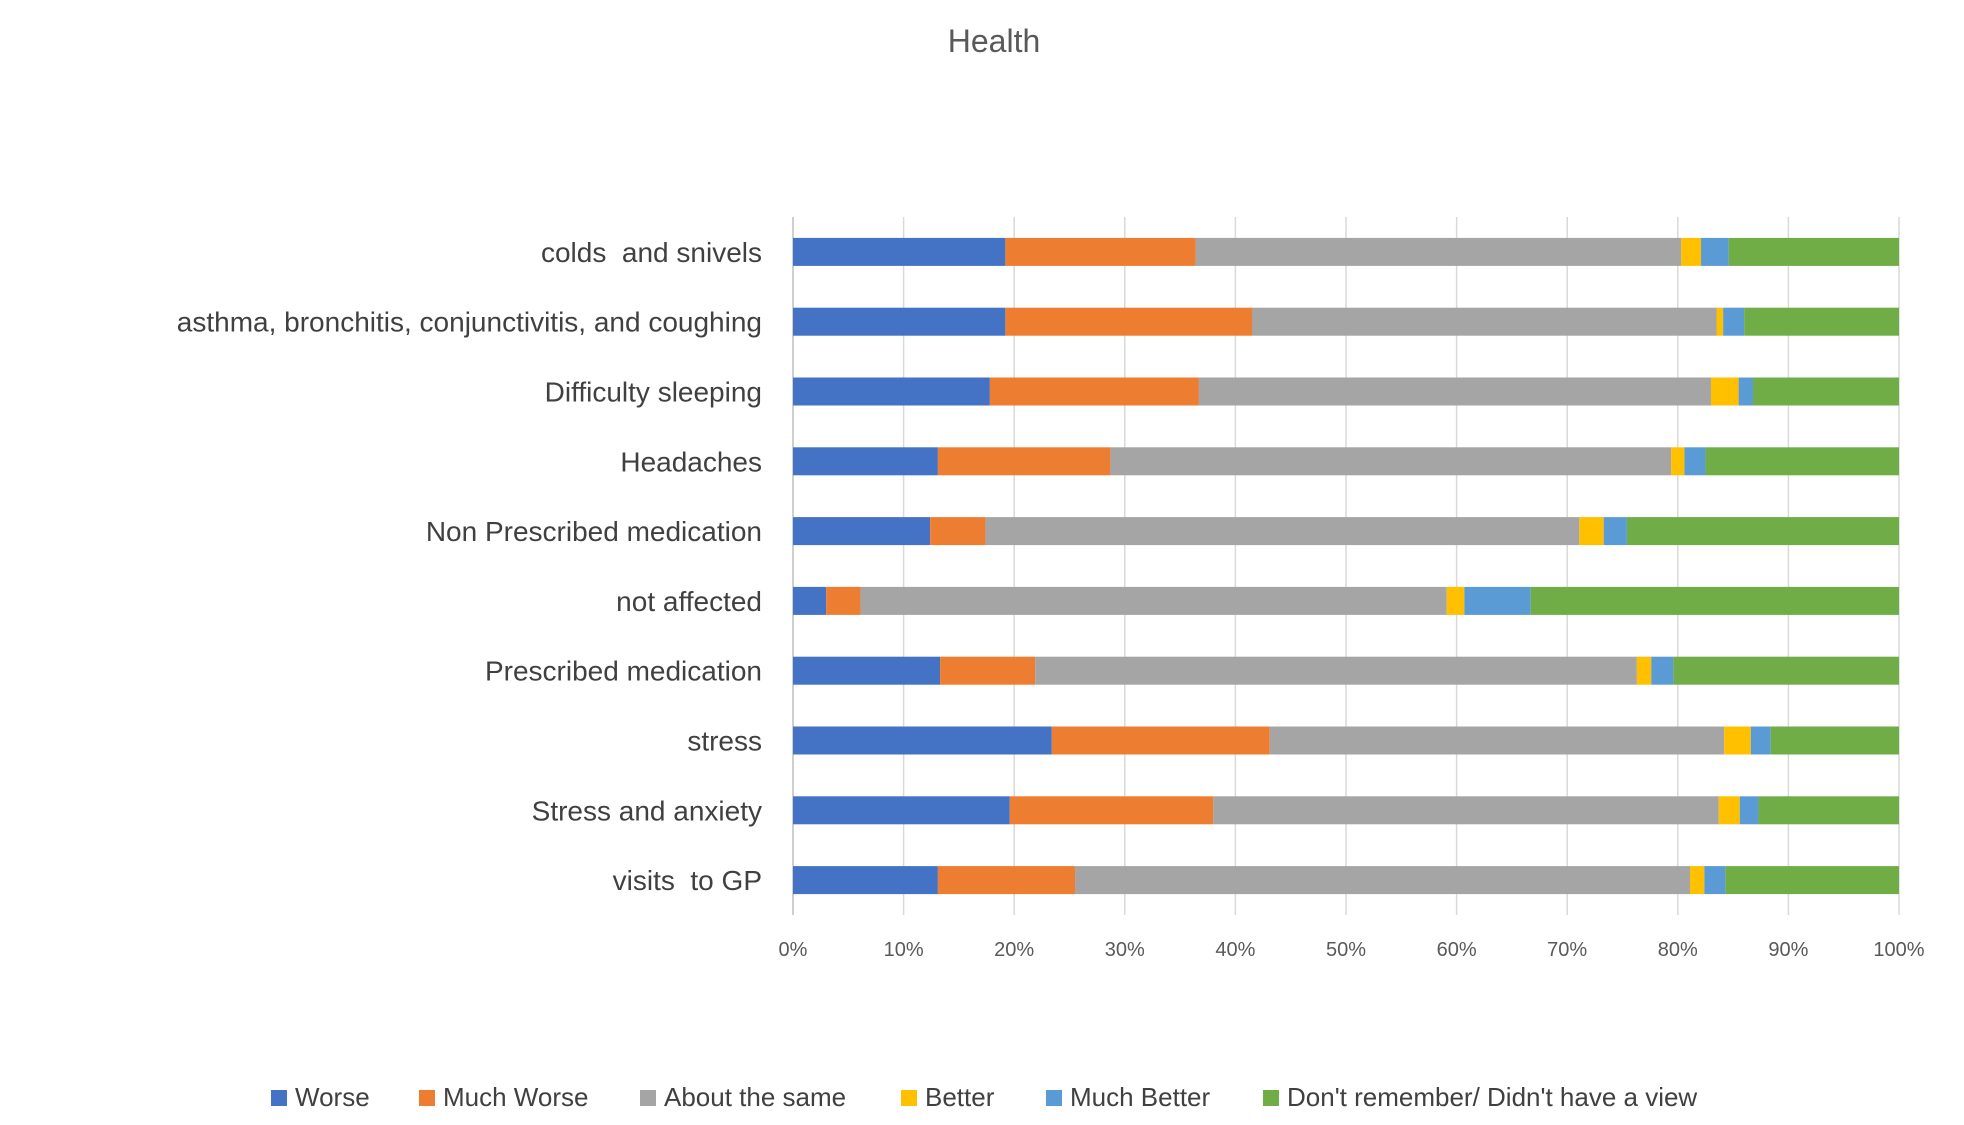 This screenshot has height=1125, width=1964. What do you see at coordinates (793, 950) in the screenshot?
I see `x-tick-label: 0%` at bounding box center [793, 950].